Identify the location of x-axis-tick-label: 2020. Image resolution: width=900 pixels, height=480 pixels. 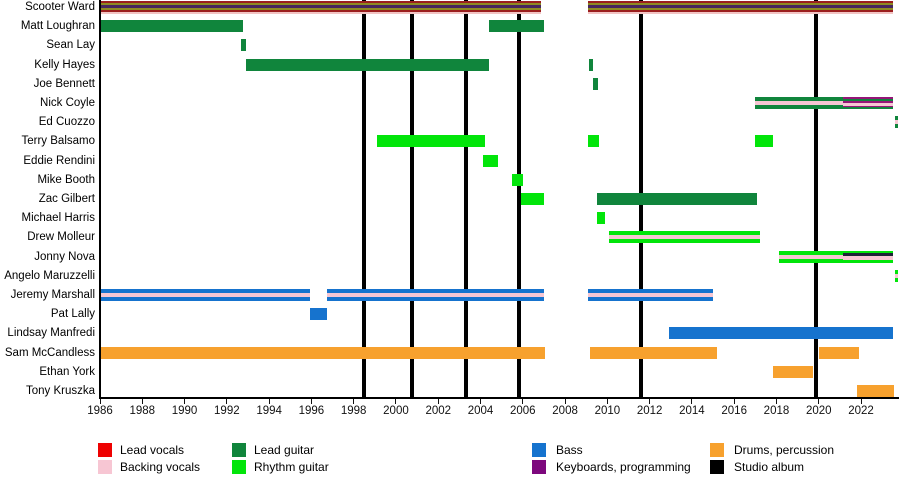
(818, 411).